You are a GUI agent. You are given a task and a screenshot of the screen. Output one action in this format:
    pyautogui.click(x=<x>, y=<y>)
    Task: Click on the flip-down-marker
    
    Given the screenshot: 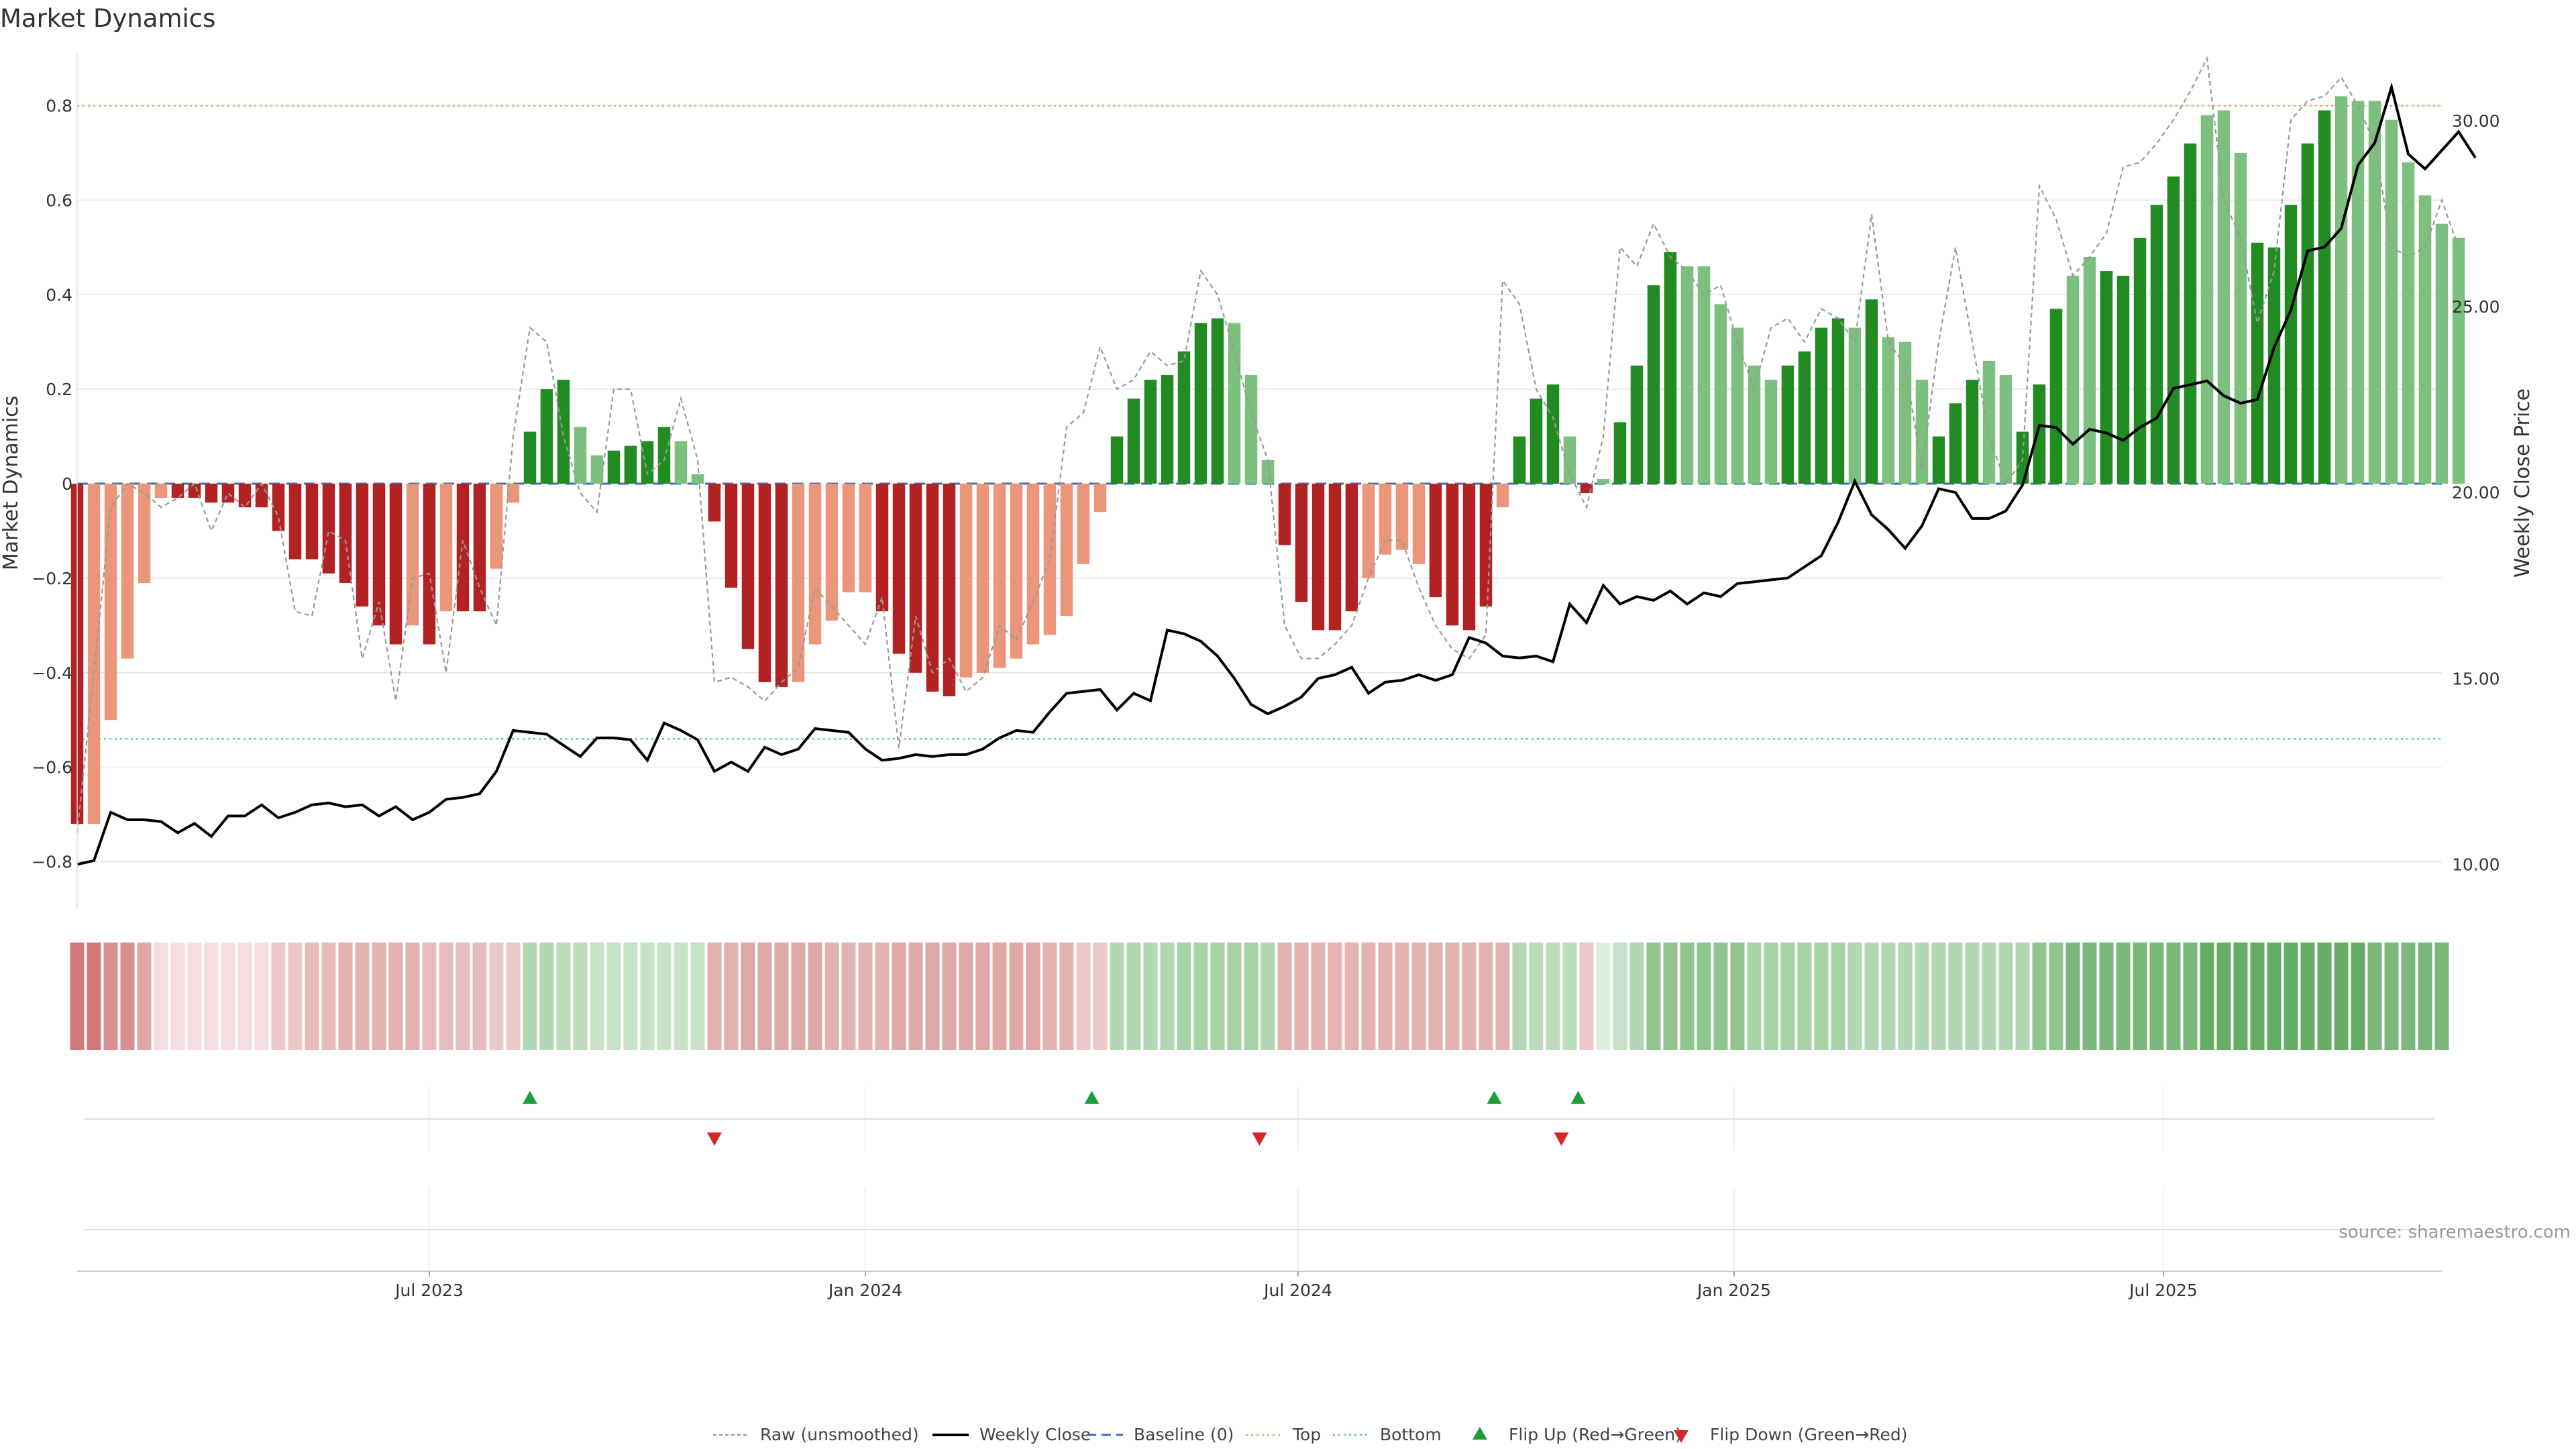 What is the action you would take?
    pyautogui.click(x=1561, y=1139)
    